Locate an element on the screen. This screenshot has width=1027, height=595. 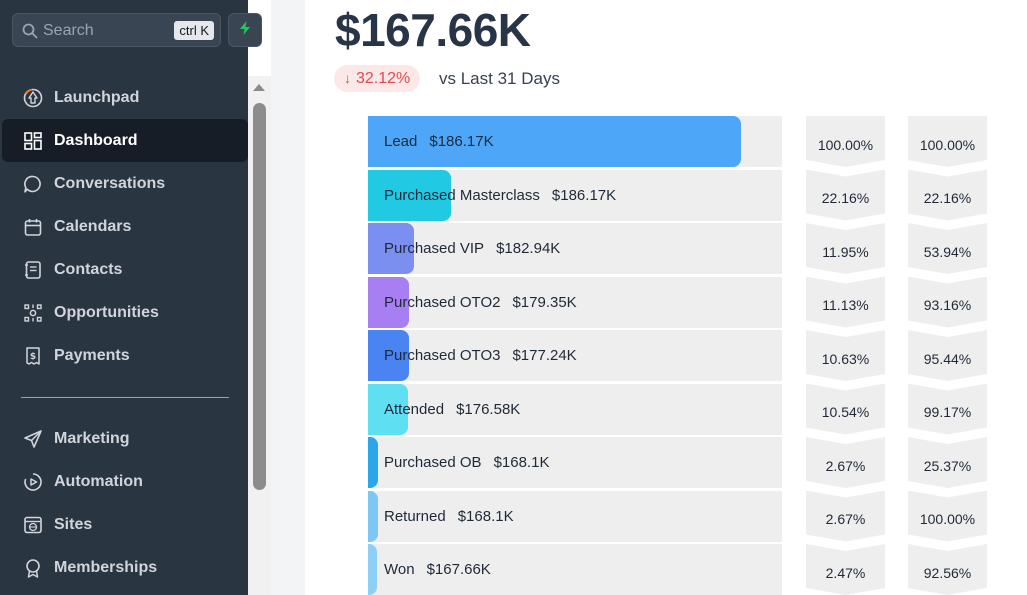
sidebar-item-automation: Automation is located at coordinates (124, 481).